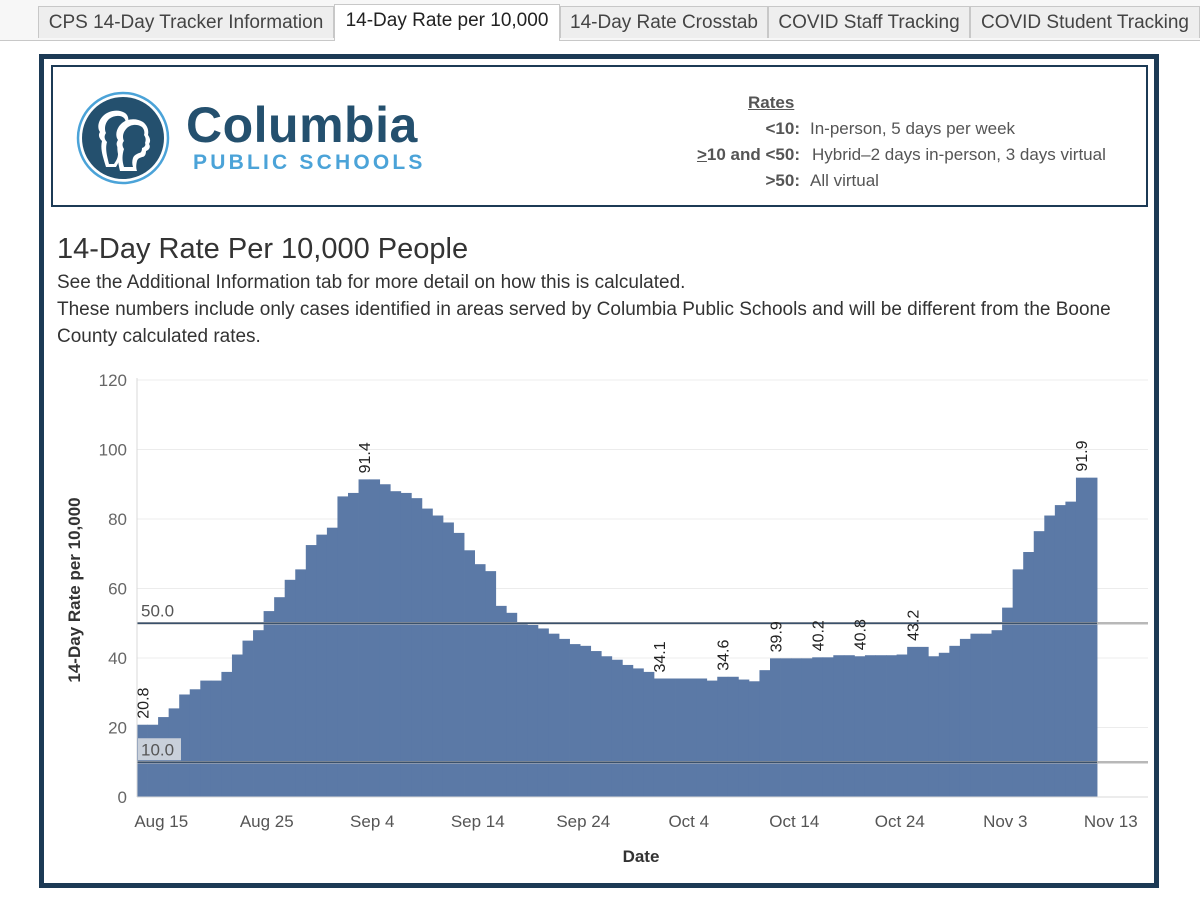 This screenshot has height=919, width=1200. I want to click on tab-14-day-rate-crosstab: 14-Day Rate Crosstab, so click(664, 22).